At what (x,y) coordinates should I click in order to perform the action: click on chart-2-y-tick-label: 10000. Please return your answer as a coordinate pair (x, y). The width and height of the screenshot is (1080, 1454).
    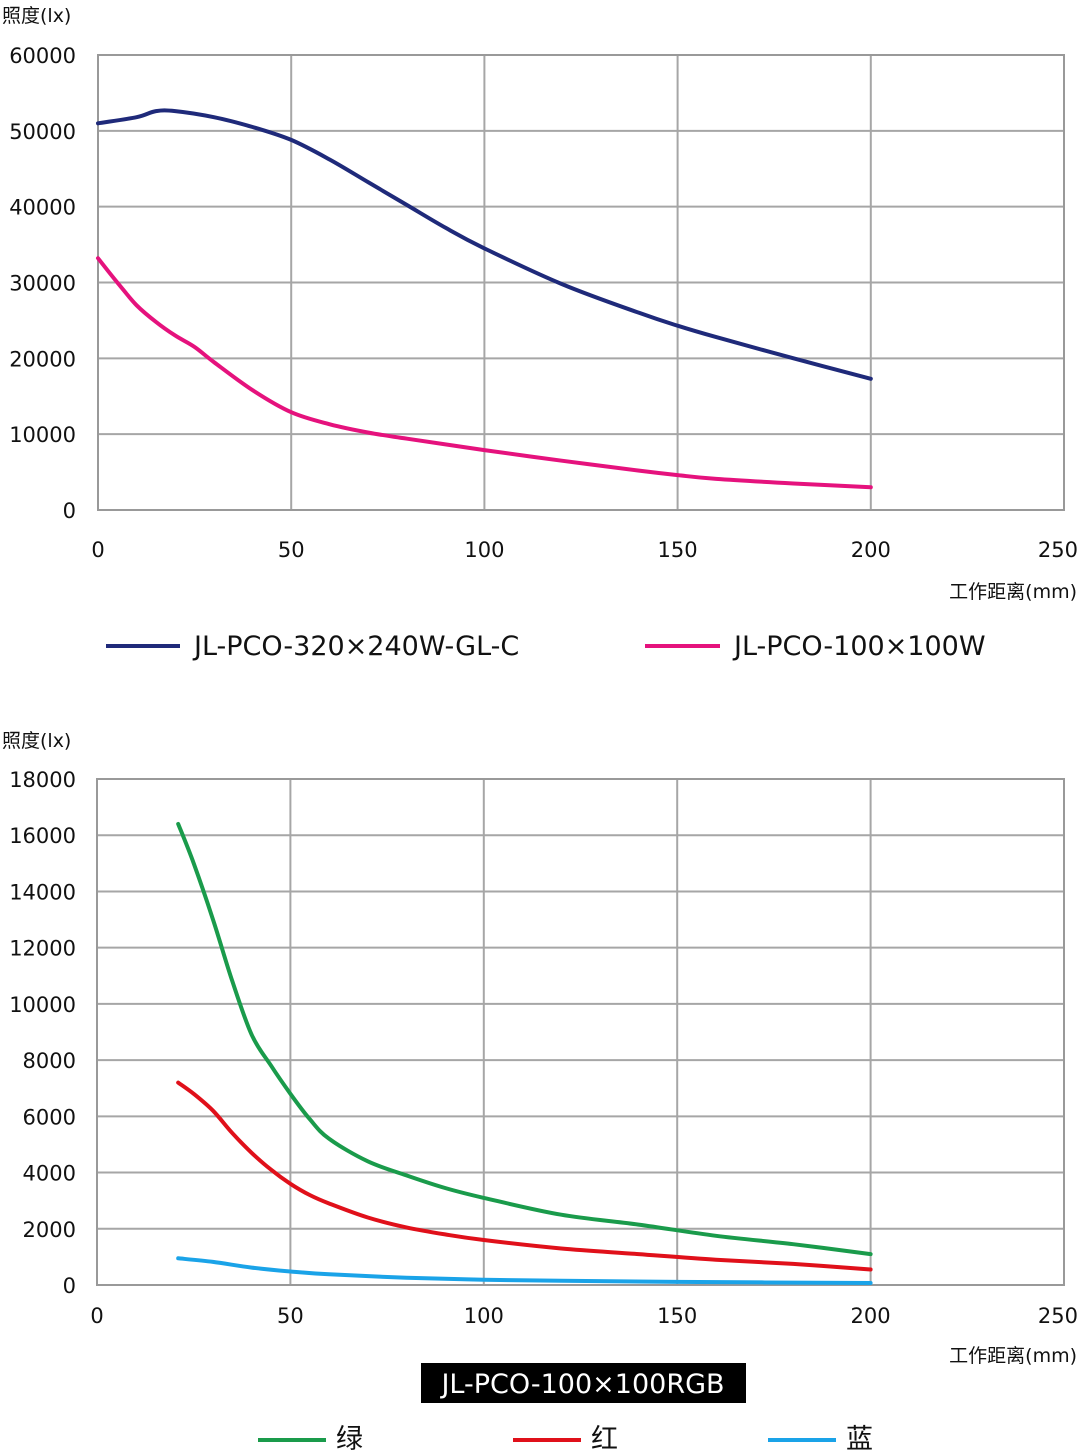
    Looking at the image, I should click on (42, 1005).